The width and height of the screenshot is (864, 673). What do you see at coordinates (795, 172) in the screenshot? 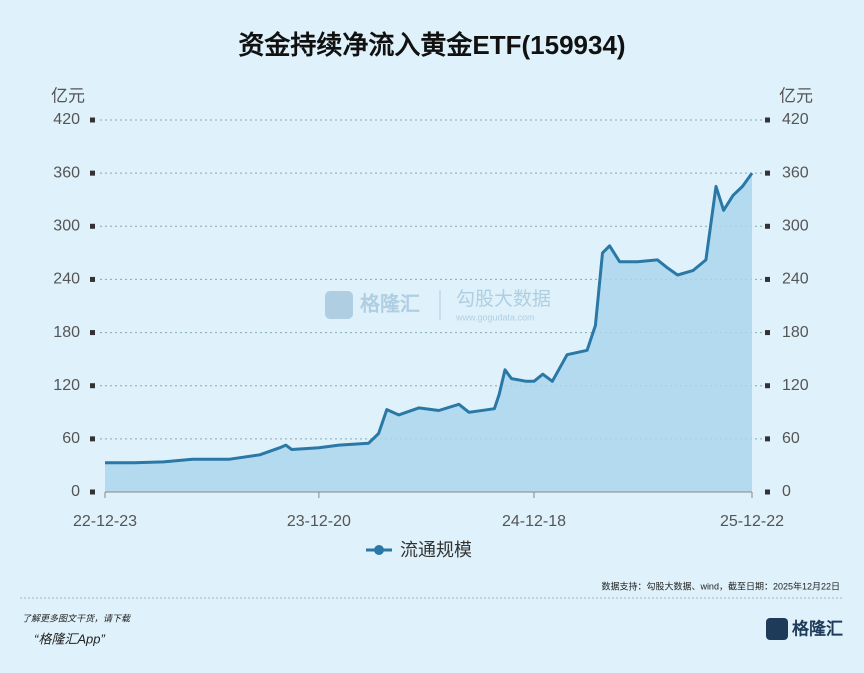
I see `y2-tick-label: 360` at bounding box center [795, 172].